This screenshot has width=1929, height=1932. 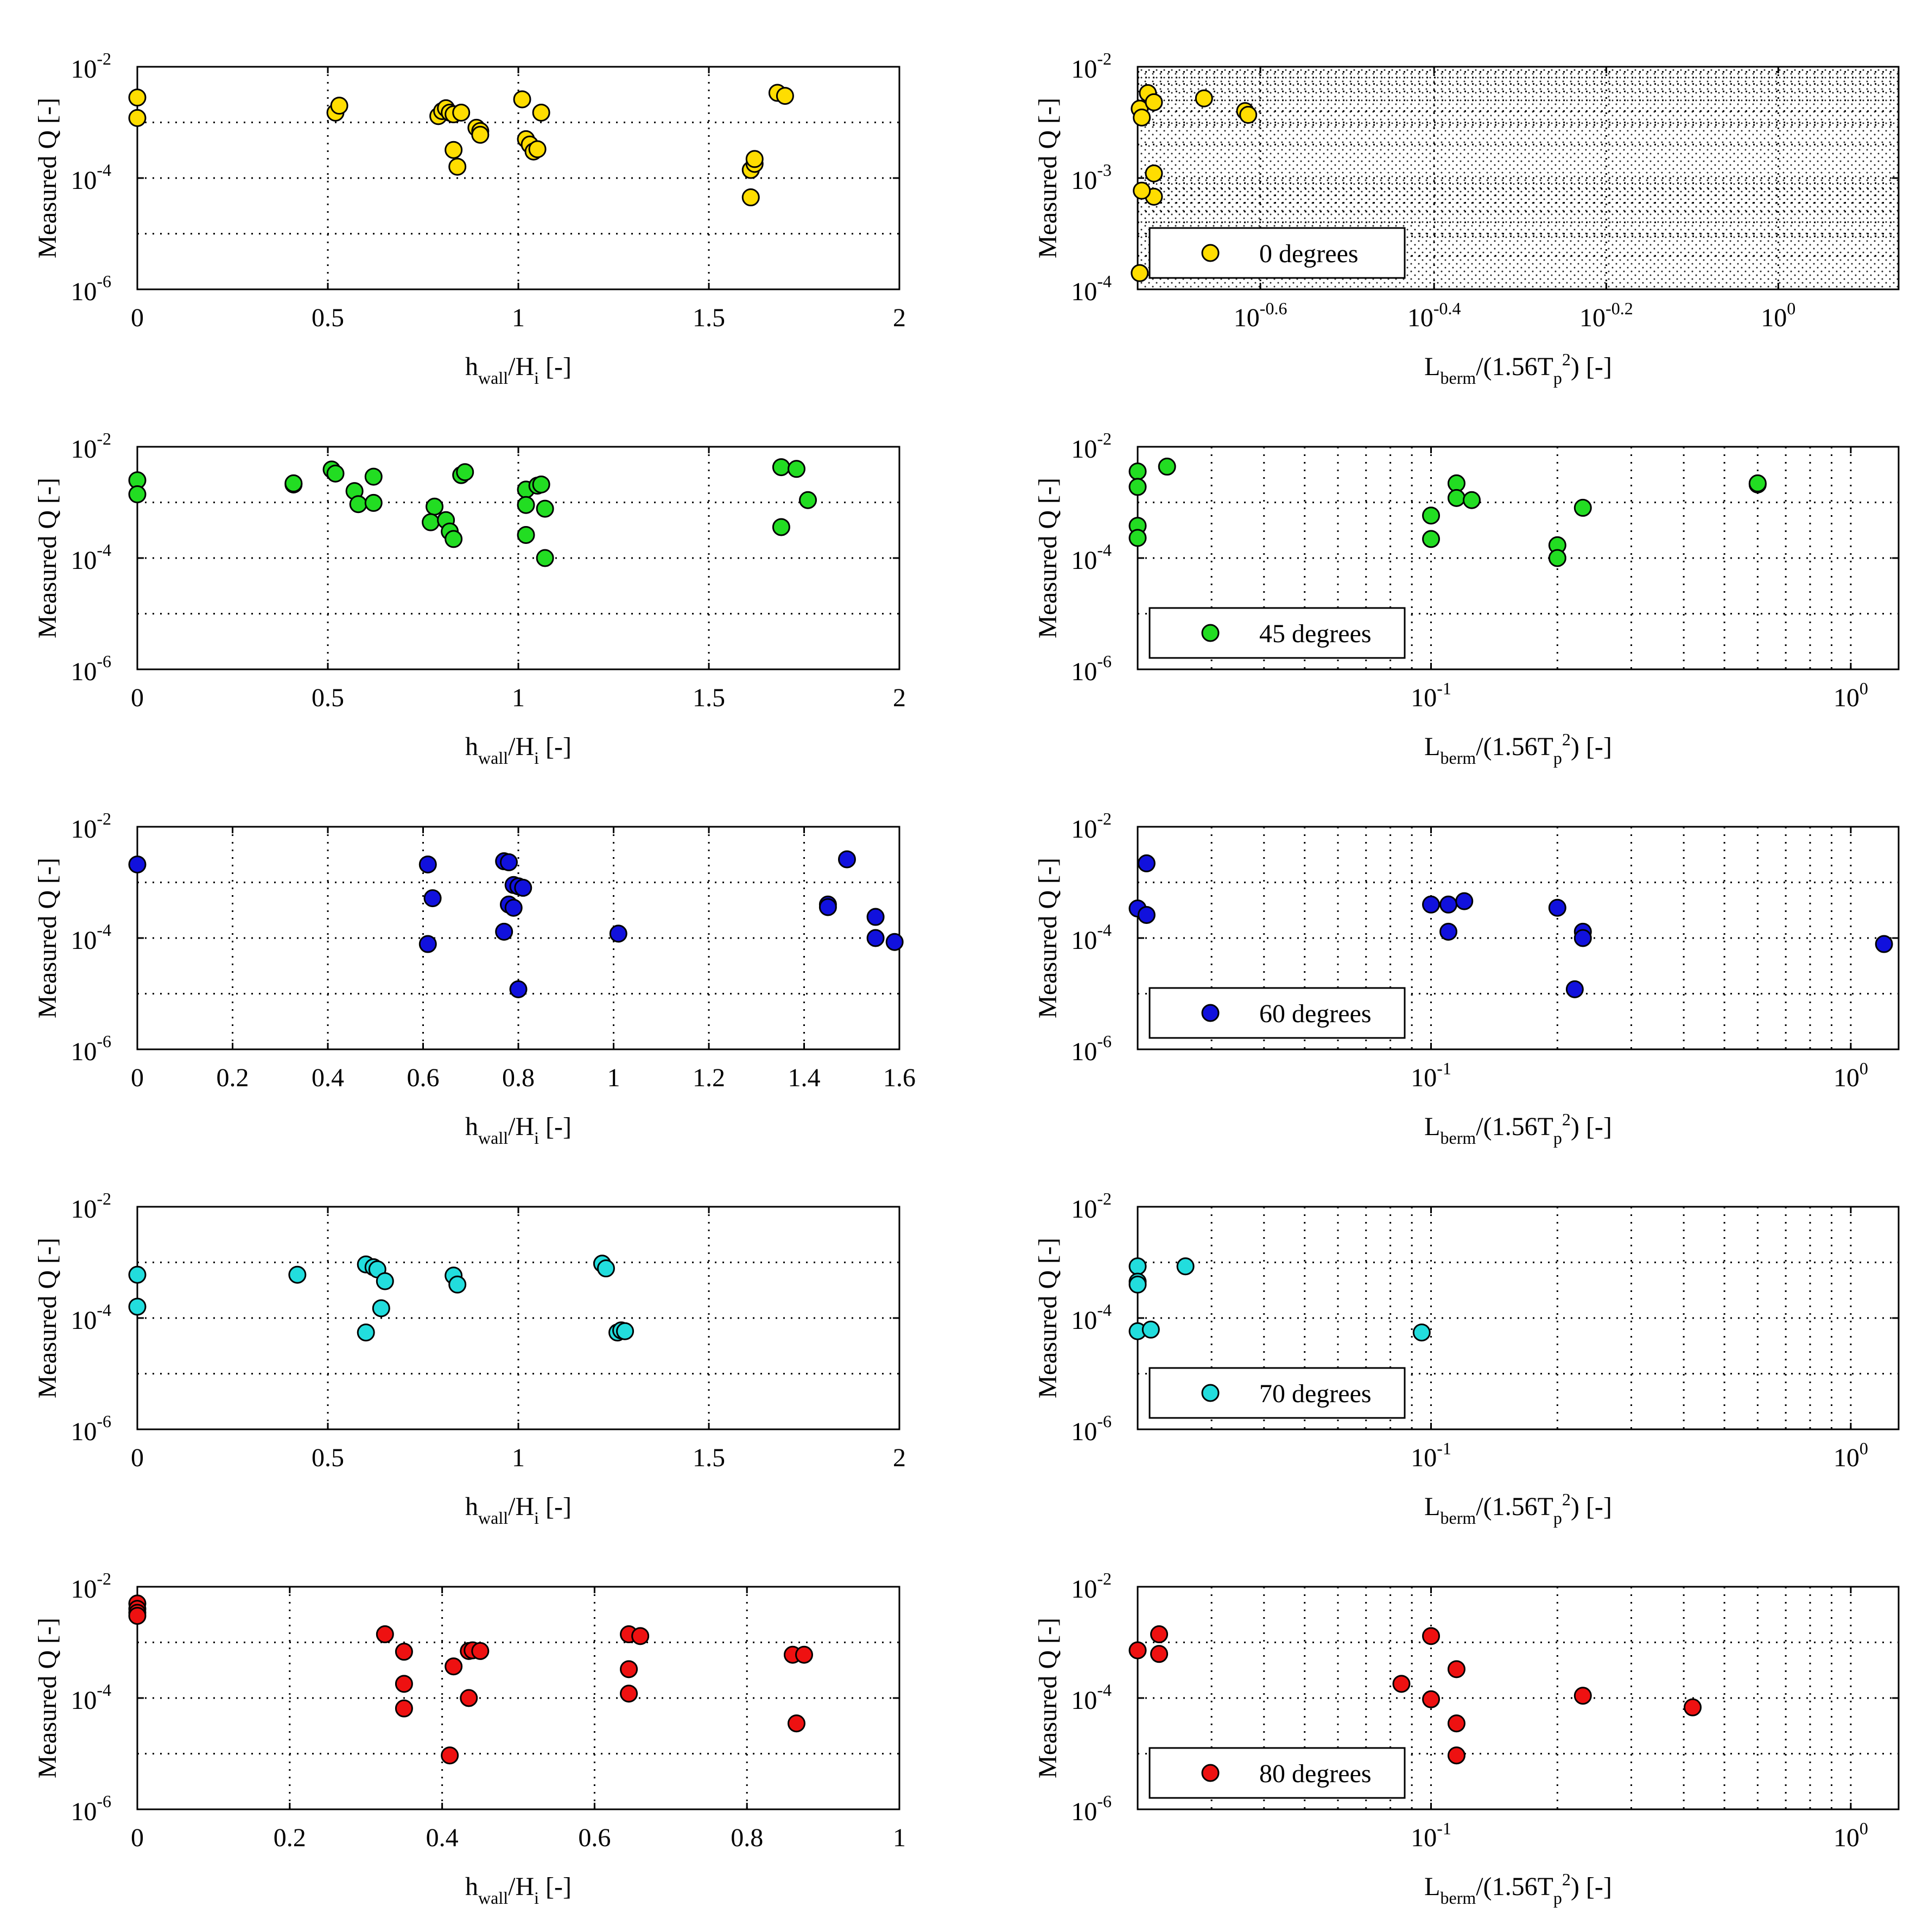 What do you see at coordinates (1431, 695) in the screenshot?
I see `x-tick-label: 10⁻¹` at bounding box center [1431, 695].